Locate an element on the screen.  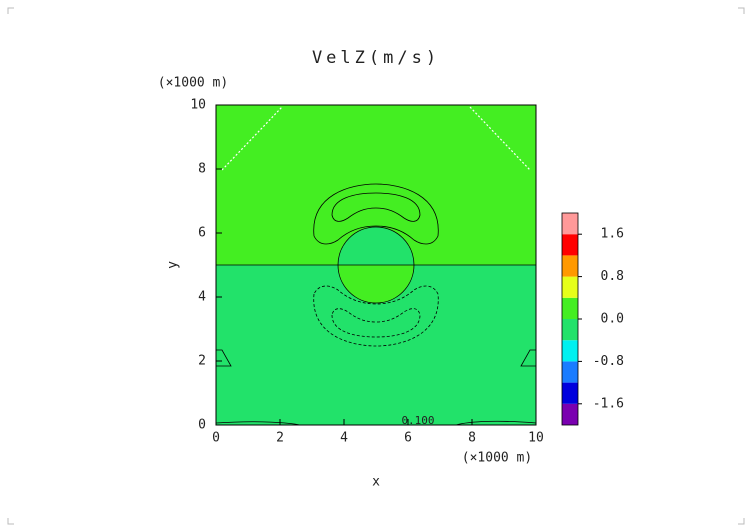
colorbar-tick-label: -1.6 is located at coordinates (608, 403).